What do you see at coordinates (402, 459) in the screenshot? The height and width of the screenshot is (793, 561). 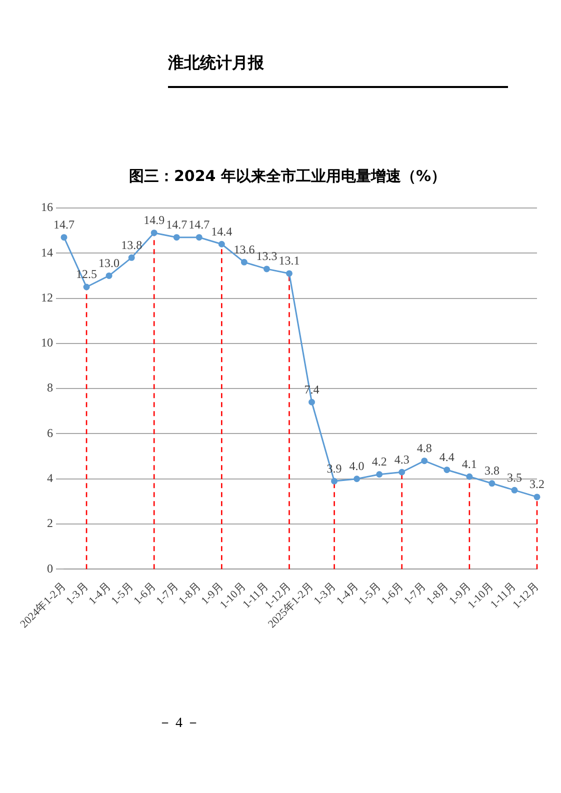 I see `data-label: 4.3` at bounding box center [402, 459].